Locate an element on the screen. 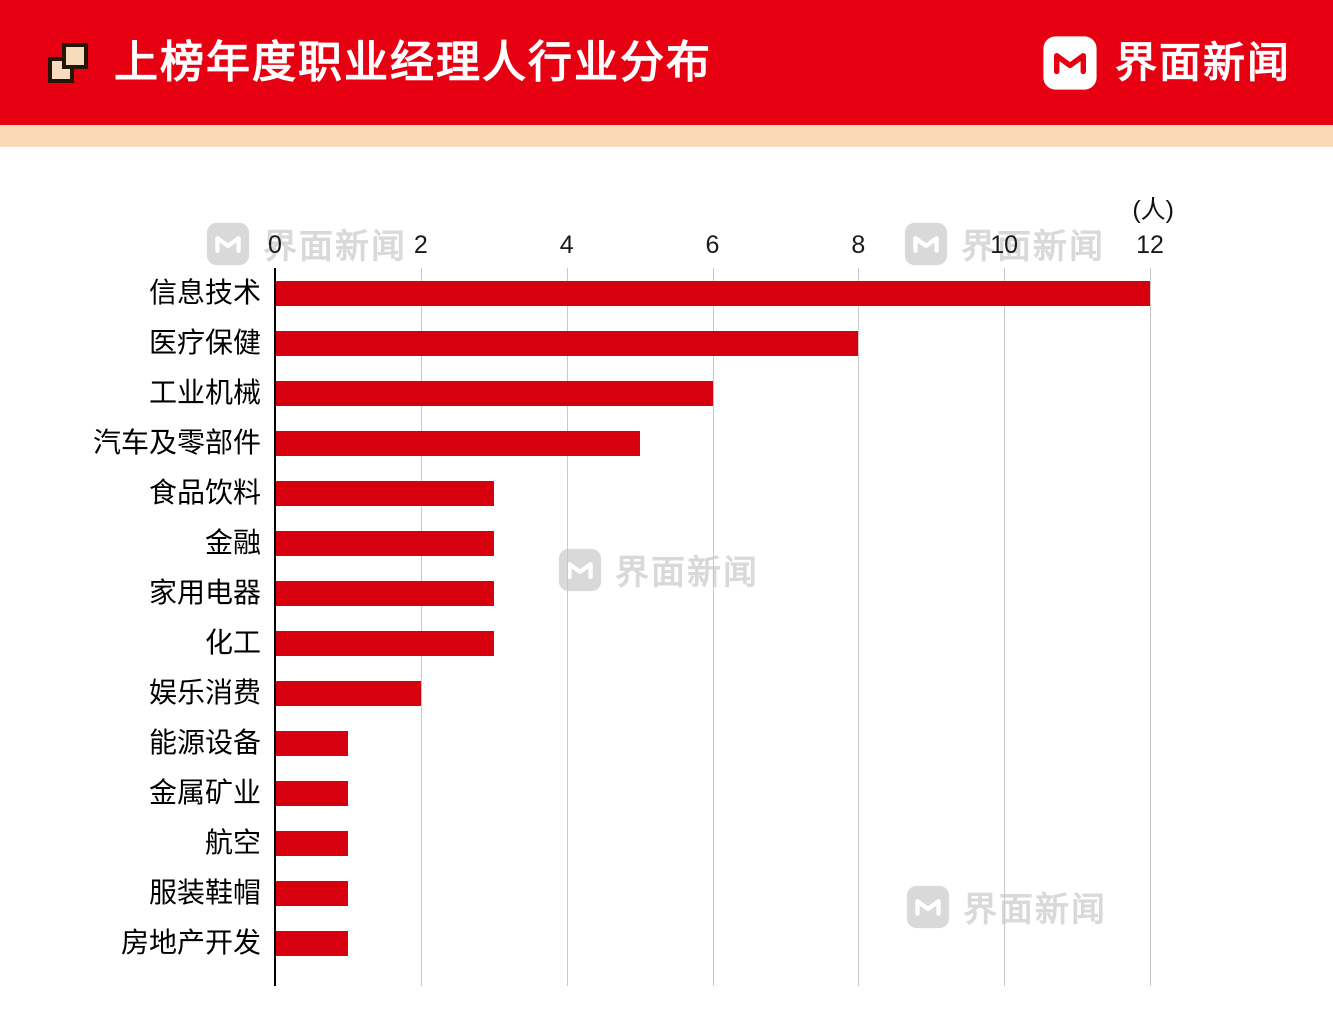  x-tick-label: 12 is located at coordinates (1150, 245).